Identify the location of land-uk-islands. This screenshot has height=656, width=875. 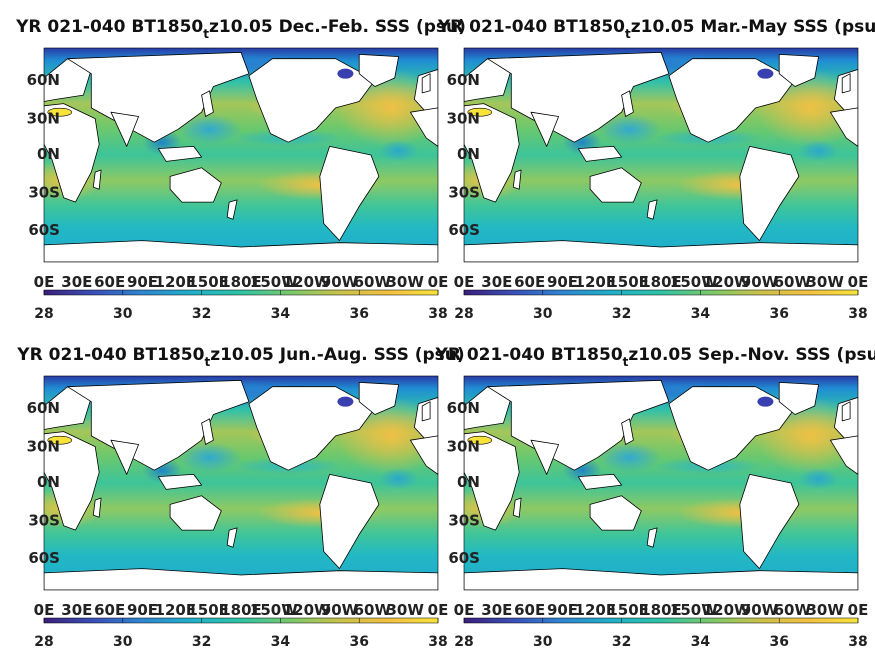
(426, 411).